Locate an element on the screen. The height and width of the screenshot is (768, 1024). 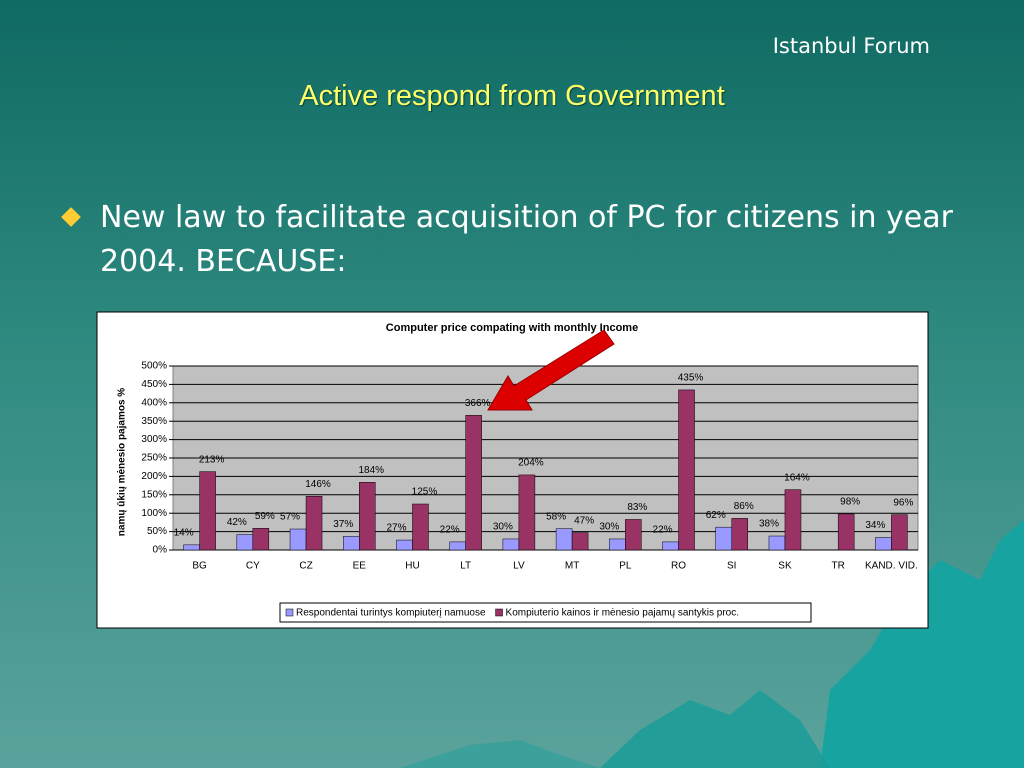
legend-box is located at coordinates (545, 612).